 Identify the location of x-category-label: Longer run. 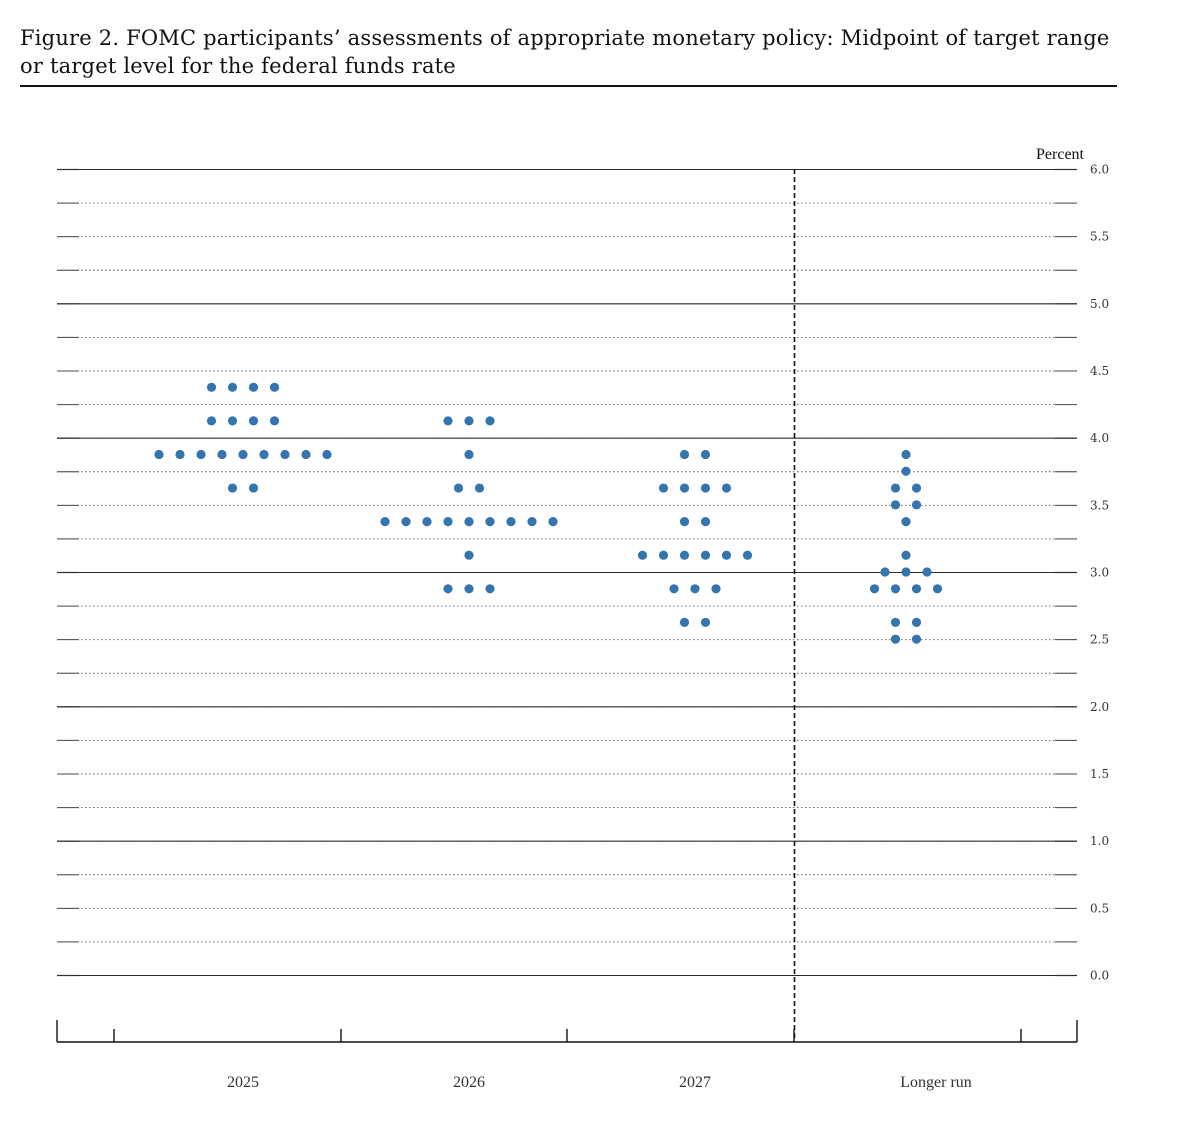
(936, 1082).